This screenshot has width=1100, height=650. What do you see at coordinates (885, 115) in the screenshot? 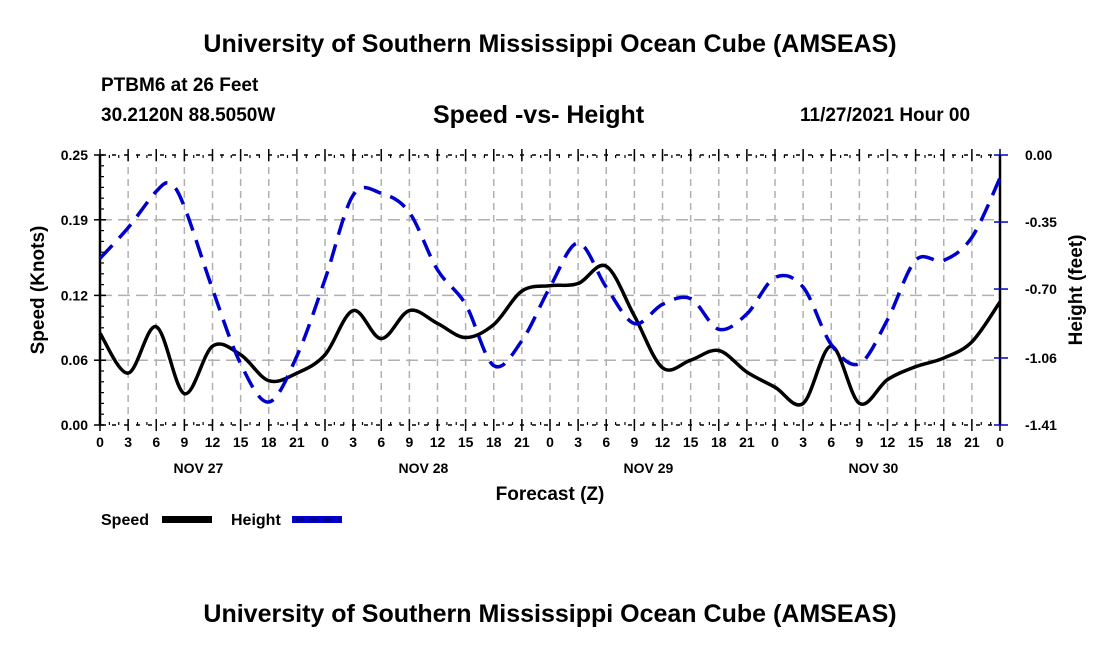
I see `forecast-datetime: 11/27/2021 Hour 00` at bounding box center [885, 115].